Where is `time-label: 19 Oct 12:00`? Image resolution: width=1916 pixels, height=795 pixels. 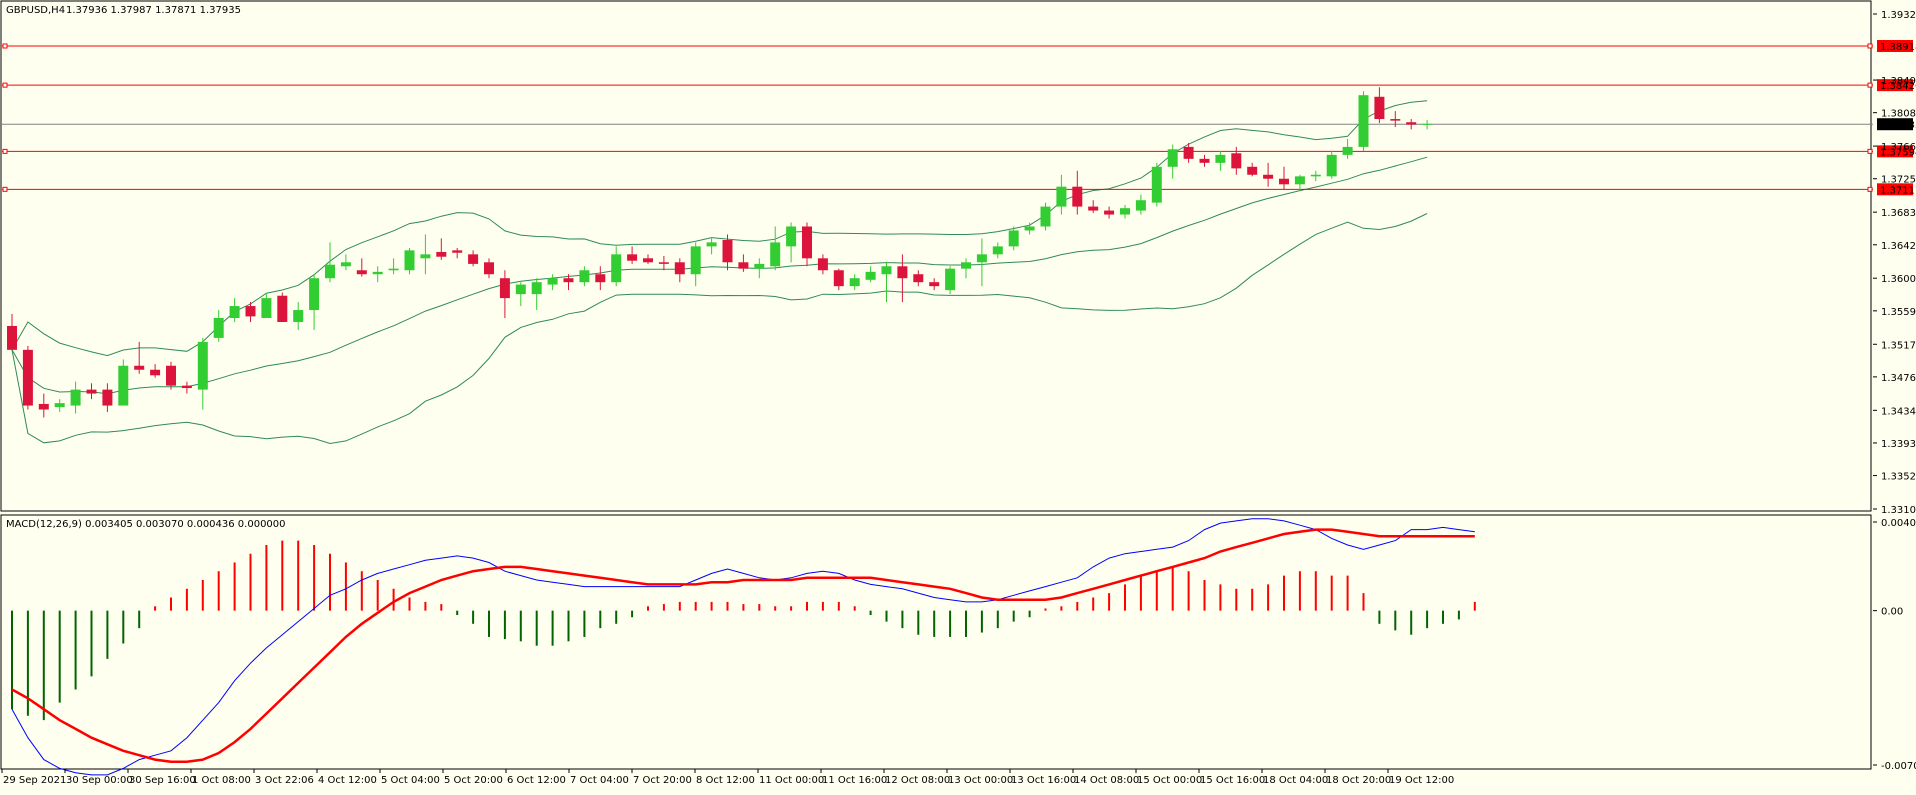 time-label: 19 Oct 12:00 is located at coordinates (1421, 780).